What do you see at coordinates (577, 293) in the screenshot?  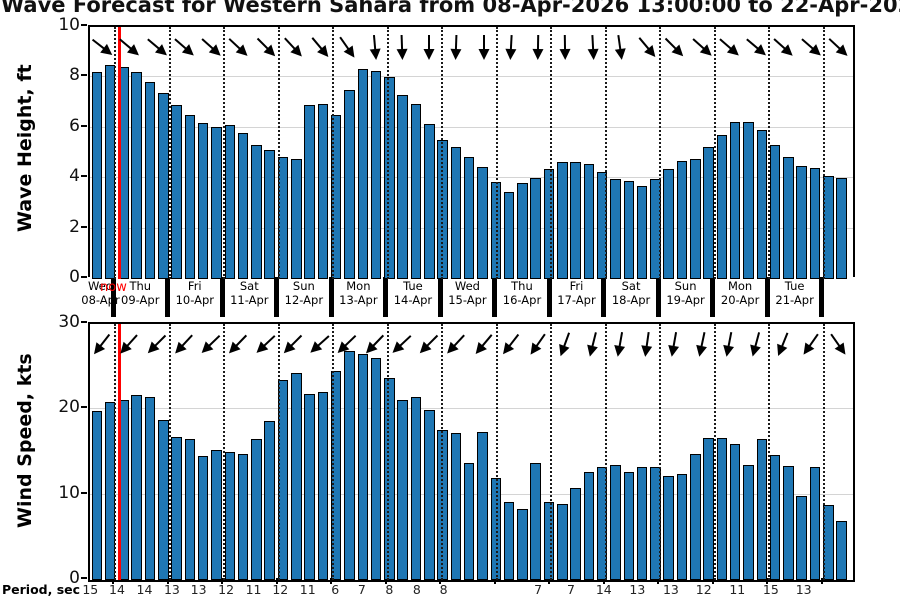 I see `day-label: Fri 17-Apr` at bounding box center [577, 293].